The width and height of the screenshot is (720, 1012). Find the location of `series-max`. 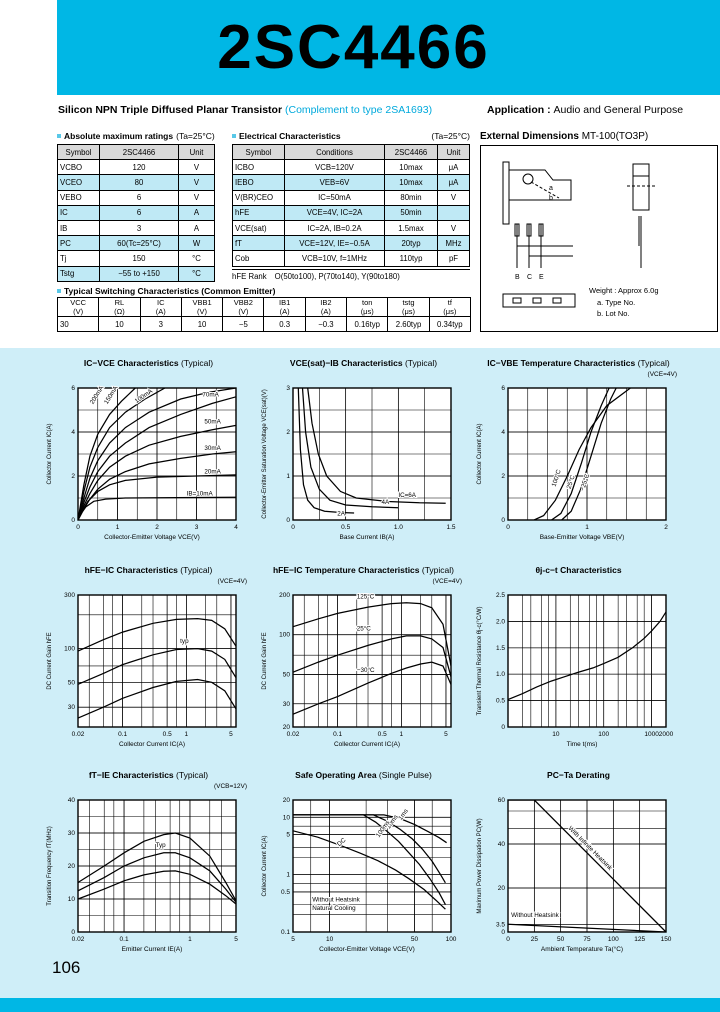

series-max is located at coordinates (157, 634).